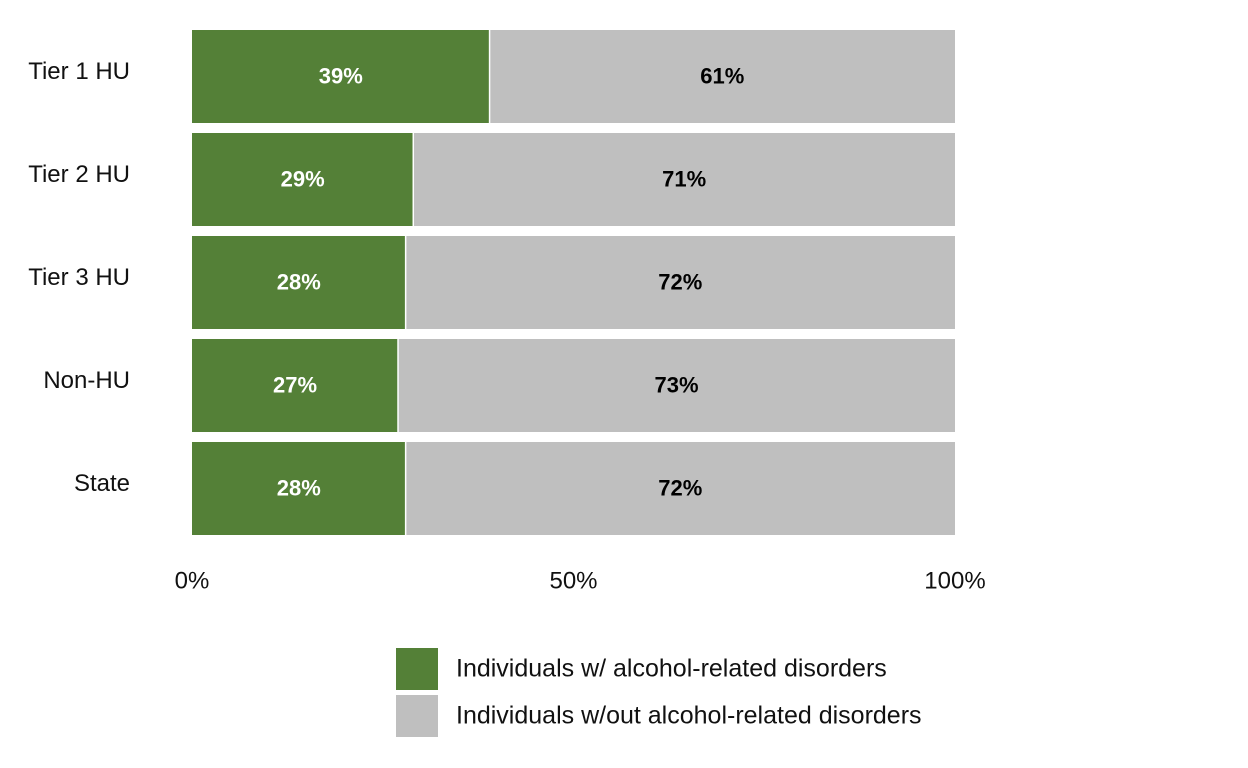 The image size is (1248, 768). I want to click on category-label: State, so click(102, 483).